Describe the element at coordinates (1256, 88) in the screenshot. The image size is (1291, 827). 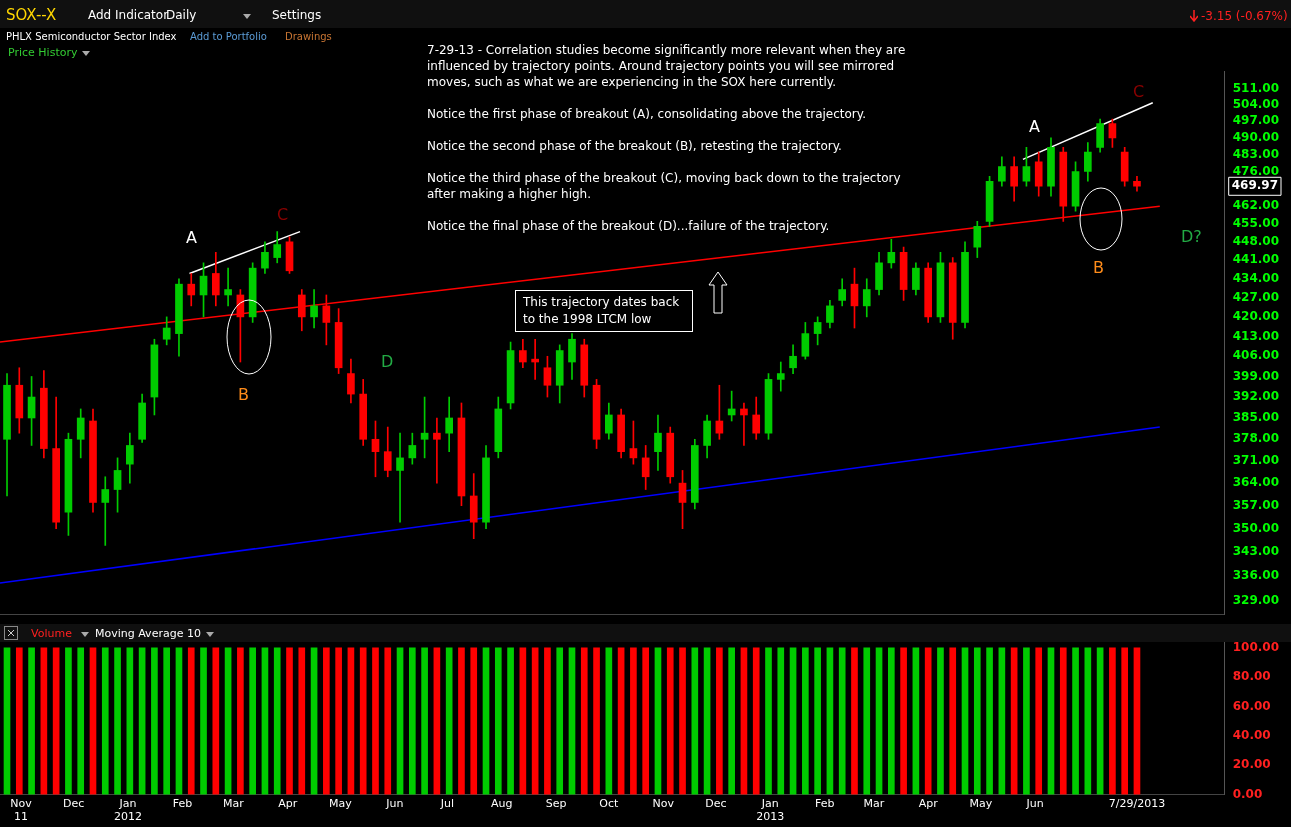
I see `y-tick-label: 511.00` at that location.